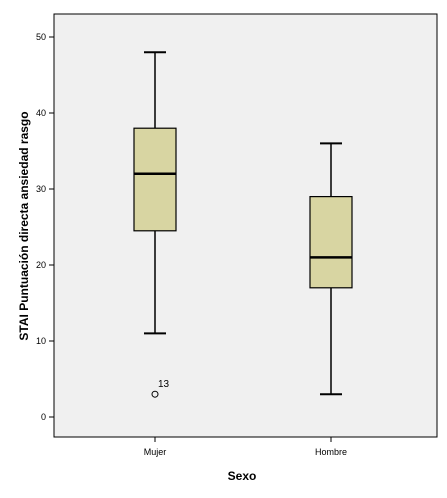 The height and width of the screenshot is (498, 447). Describe the element at coordinates (41, 189) in the screenshot. I see `y-tick-label: 30` at that location.